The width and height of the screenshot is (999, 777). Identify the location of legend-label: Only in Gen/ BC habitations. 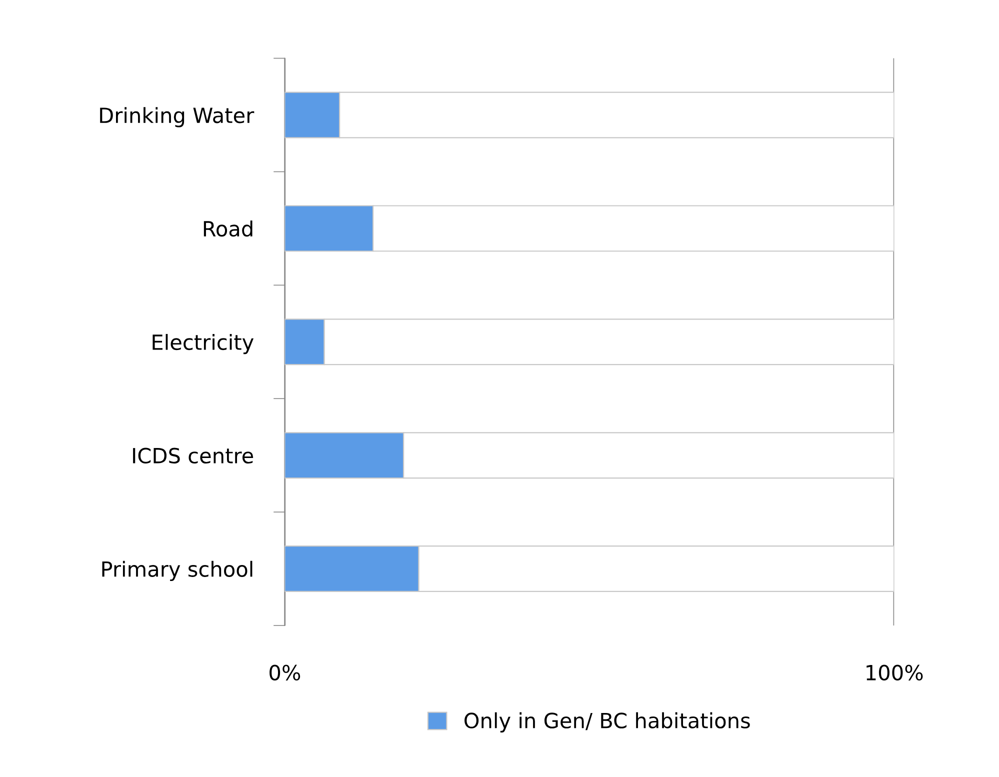
(607, 722).